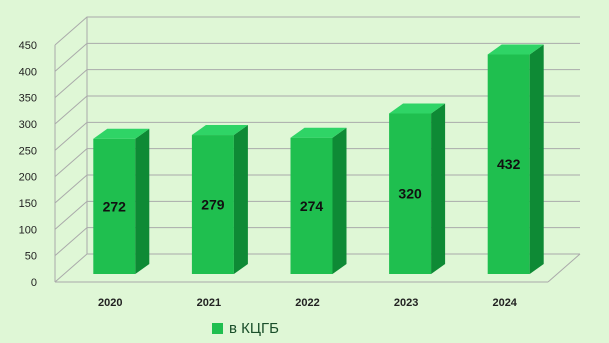 This screenshot has height=343, width=609. What do you see at coordinates (28, 204) in the screenshot?
I see `y-tick-label: 150` at bounding box center [28, 204].